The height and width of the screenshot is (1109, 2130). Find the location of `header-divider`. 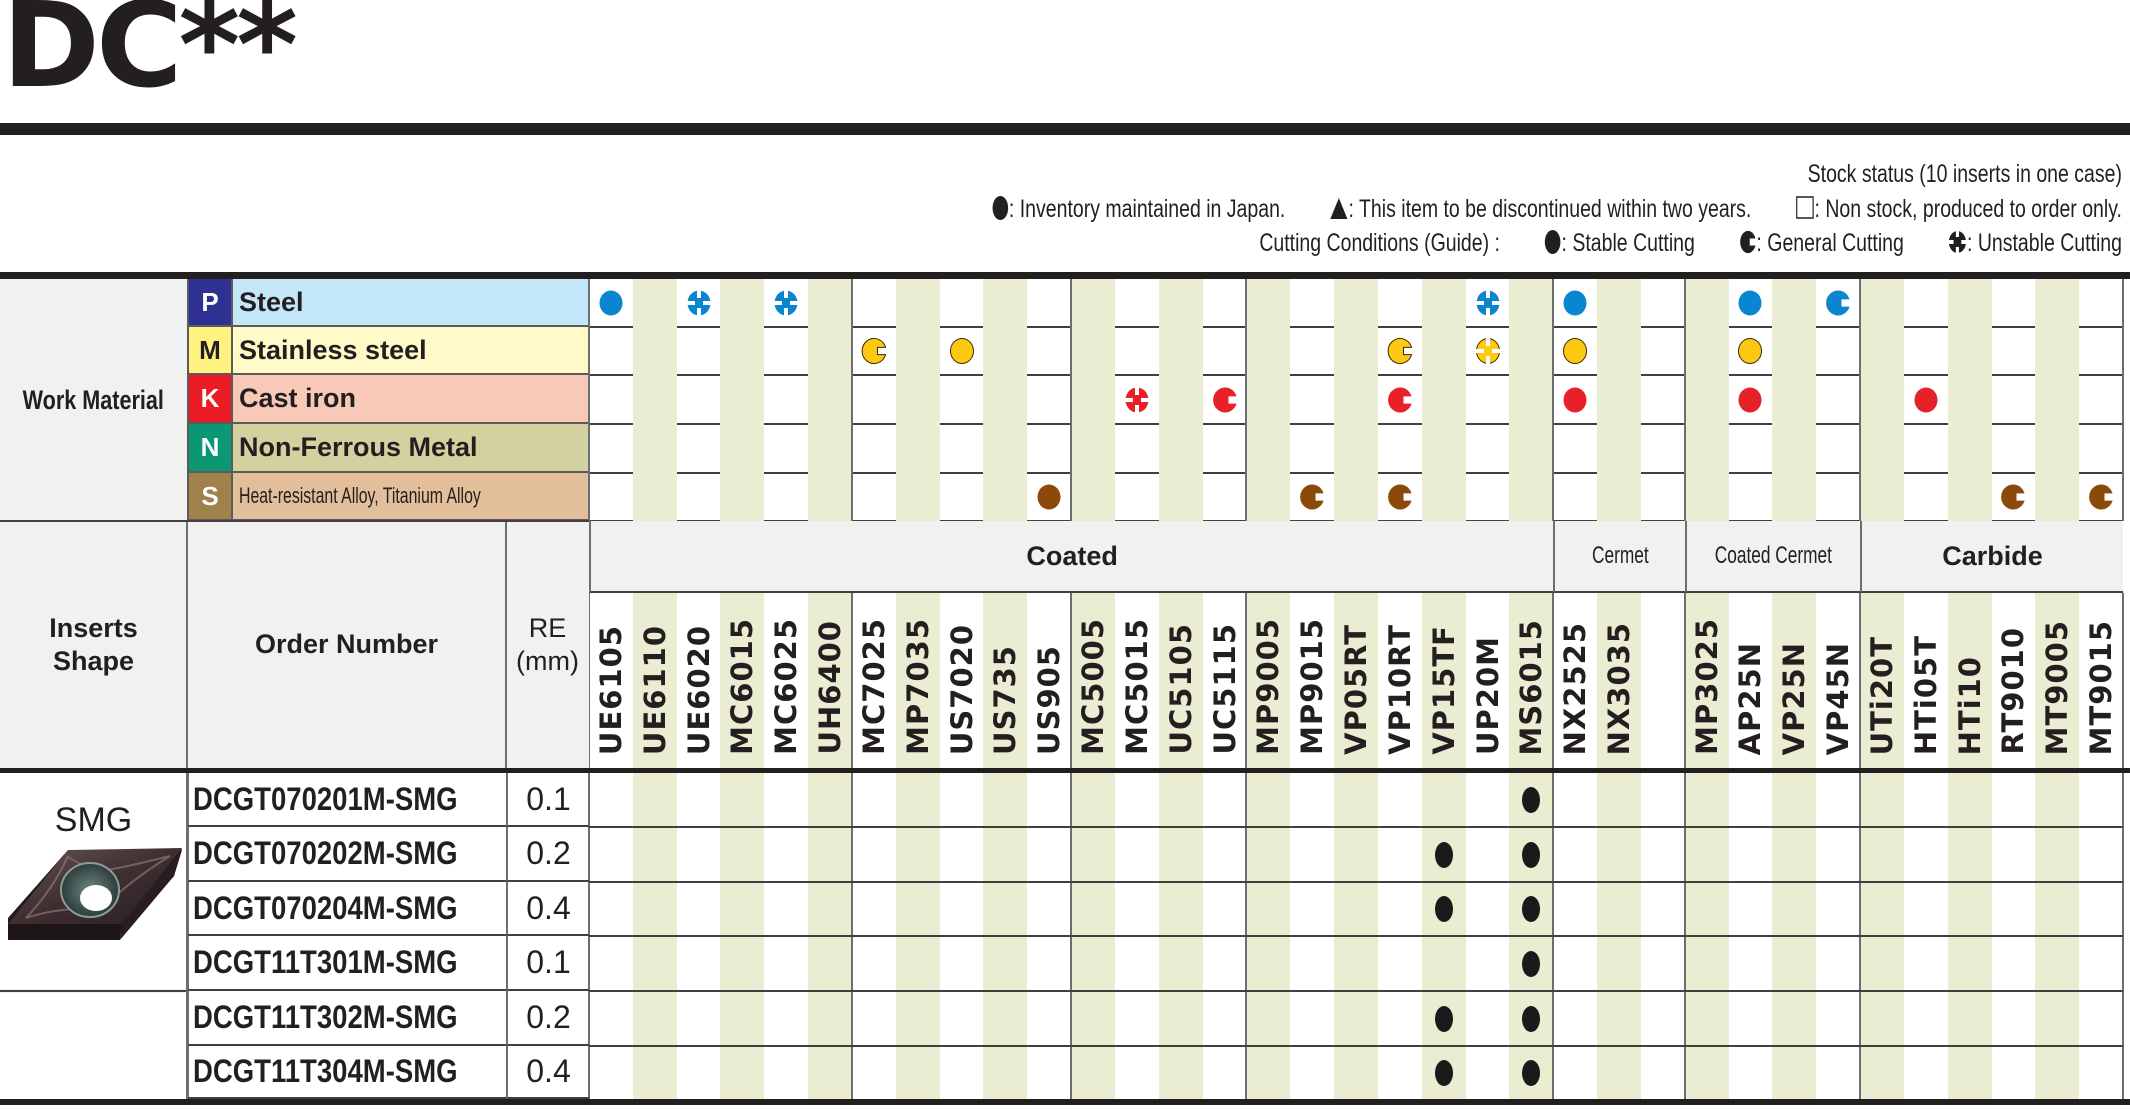

header-divider is located at coordinates (187, 644).